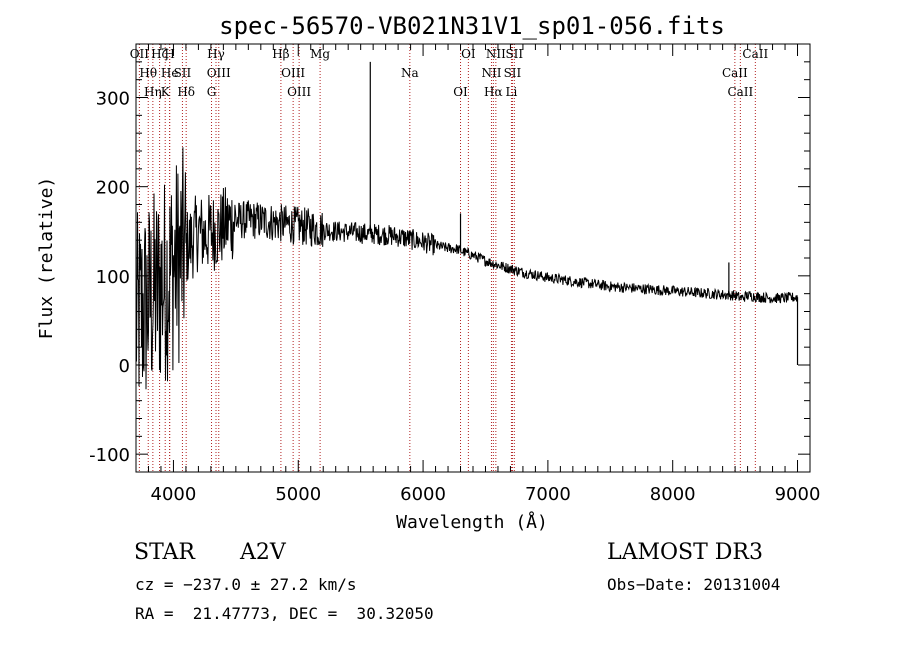 This screenshot has height=649, width=900. Describe the element at coordinates (170, 73) in the screenshot. I see `spectral-line-label: He` at that location.